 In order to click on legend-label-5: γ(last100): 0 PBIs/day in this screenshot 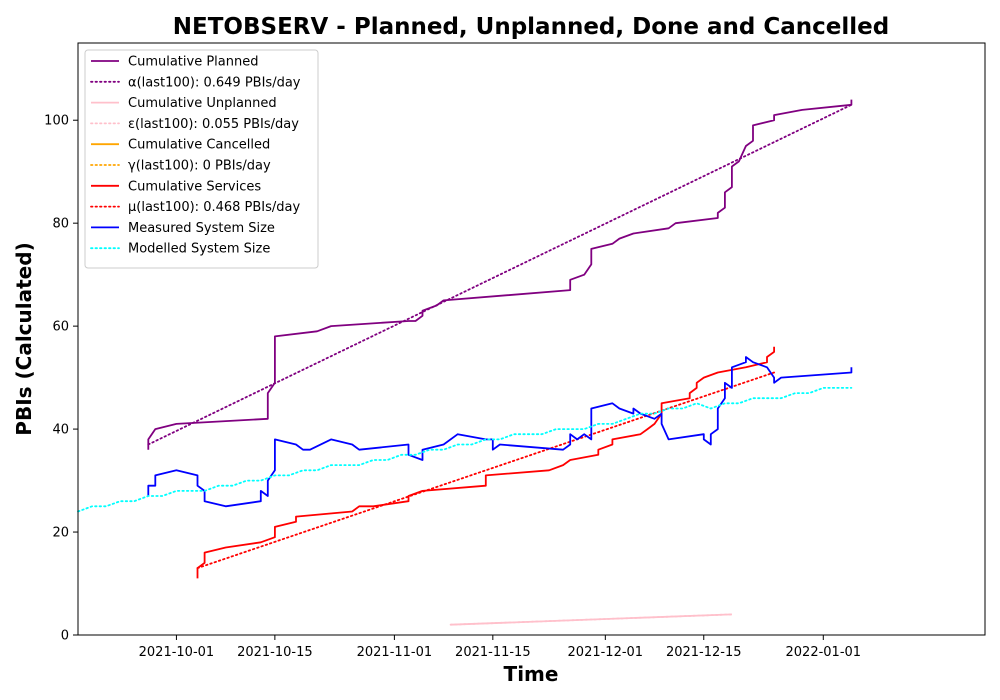, I will do `click(199, 166)`.